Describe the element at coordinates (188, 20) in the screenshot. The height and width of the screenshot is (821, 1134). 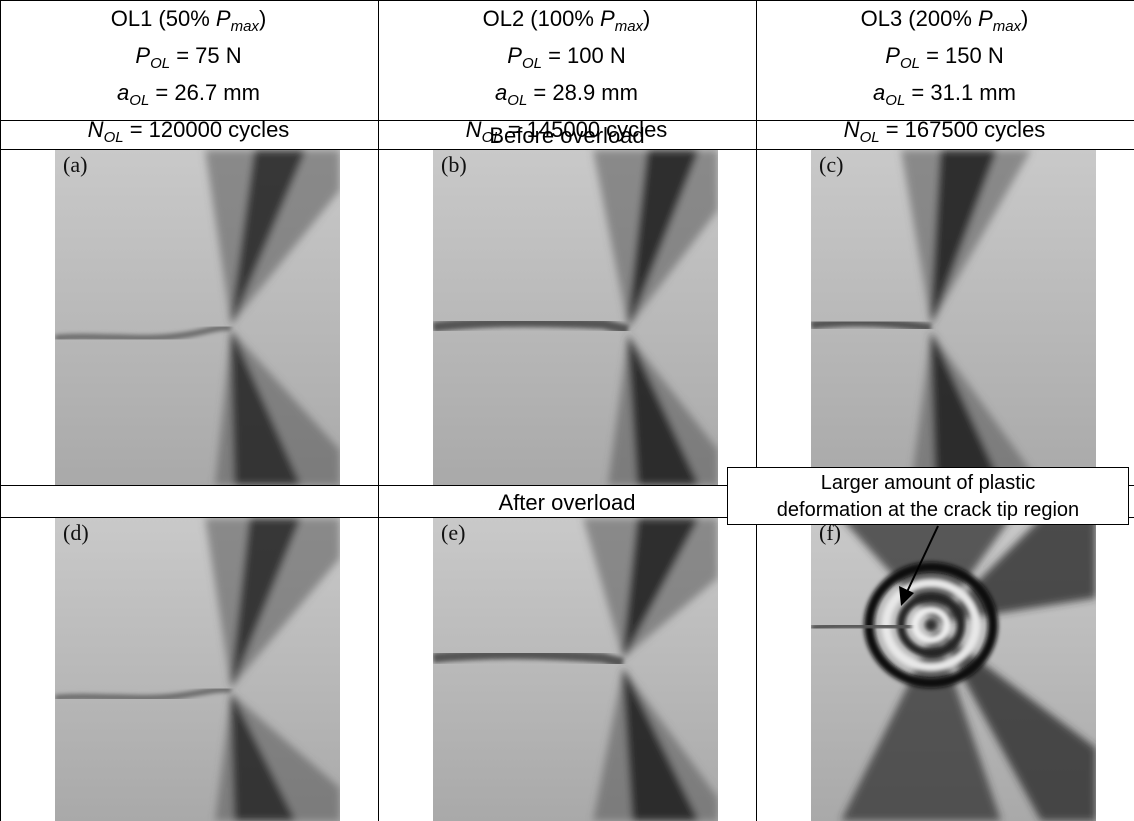
I see `column-title: OL1 (50% Pmax)` at that location.